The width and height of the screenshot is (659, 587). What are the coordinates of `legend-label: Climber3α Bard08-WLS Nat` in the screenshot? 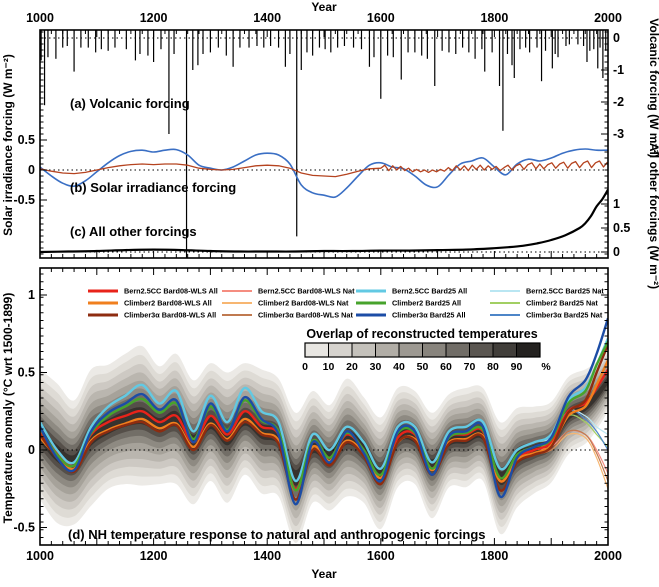 It's located at (305, 315).